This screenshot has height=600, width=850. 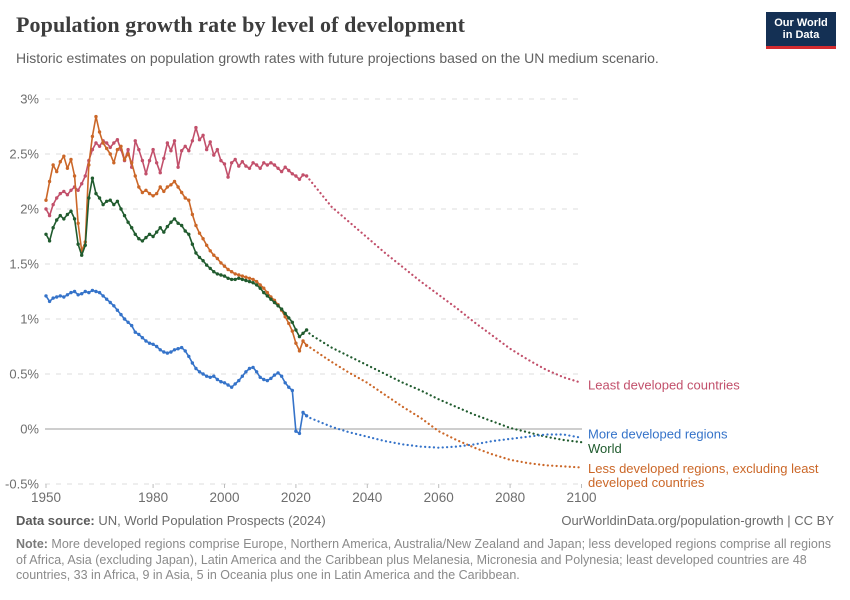 What do you see at coordinates (55, 520) in the screenshot?
I see `data-source-label: Data source:` at bounding box center [55, 520].